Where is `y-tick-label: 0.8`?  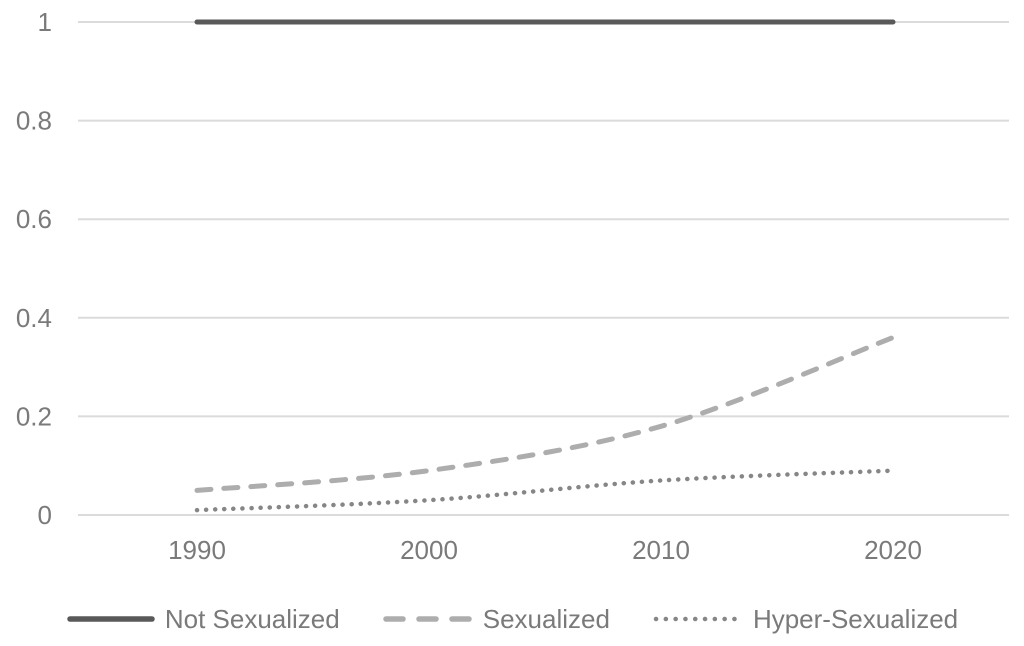
y-tick-label: 0.8 is located at coordinates (34, 121).